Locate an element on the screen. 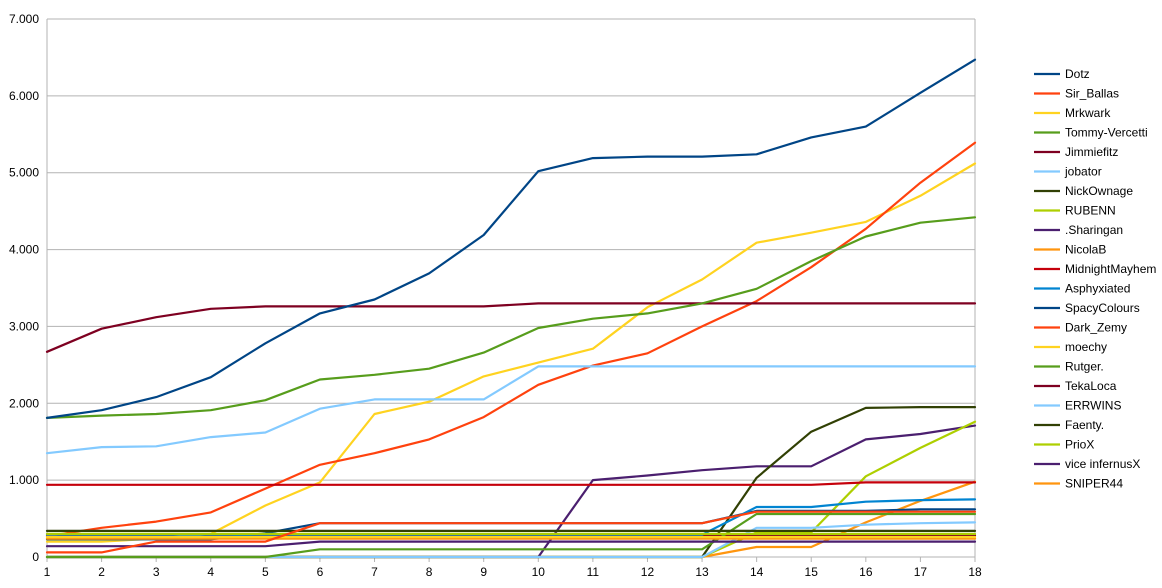 The height and width of the screenshot is (588, 1162). legend-label: jobator is located at coordinates (1083, 172).